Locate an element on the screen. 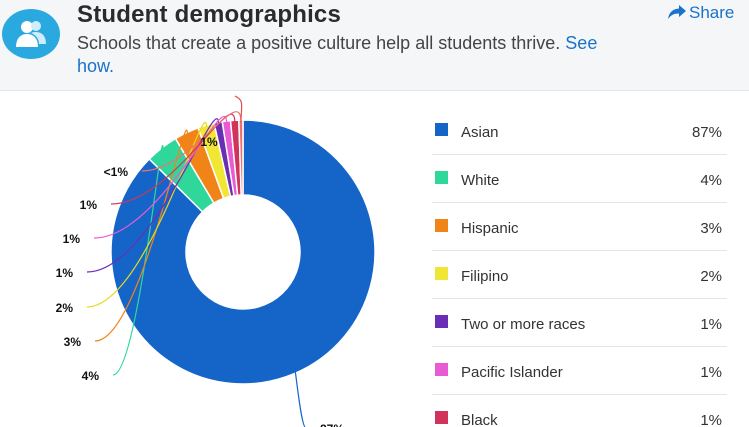  pie-slice is located at coordinates (241, 157).